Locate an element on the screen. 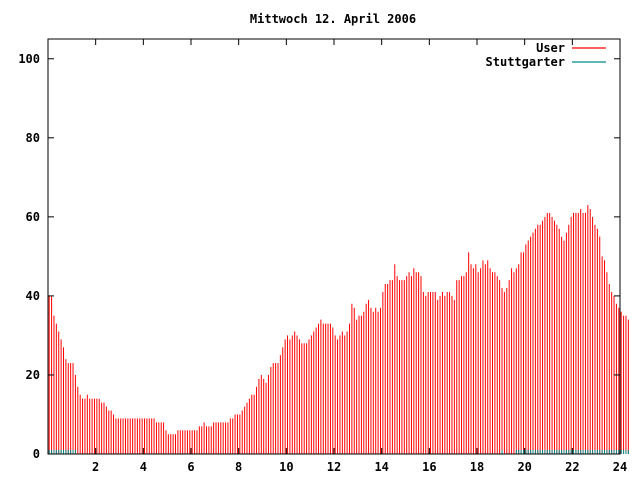  y-tick-label: 80 is located at coordinates (33, 138).